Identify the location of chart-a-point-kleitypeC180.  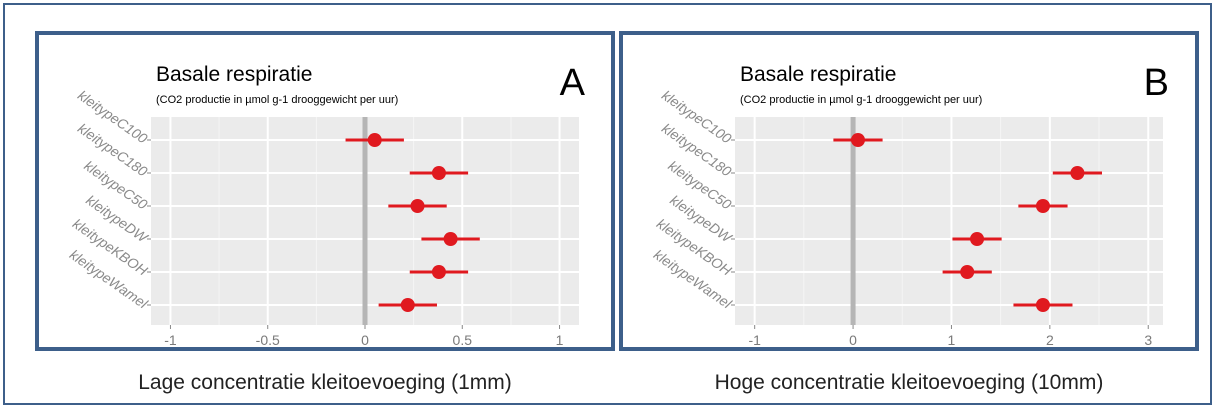
(438, 173).